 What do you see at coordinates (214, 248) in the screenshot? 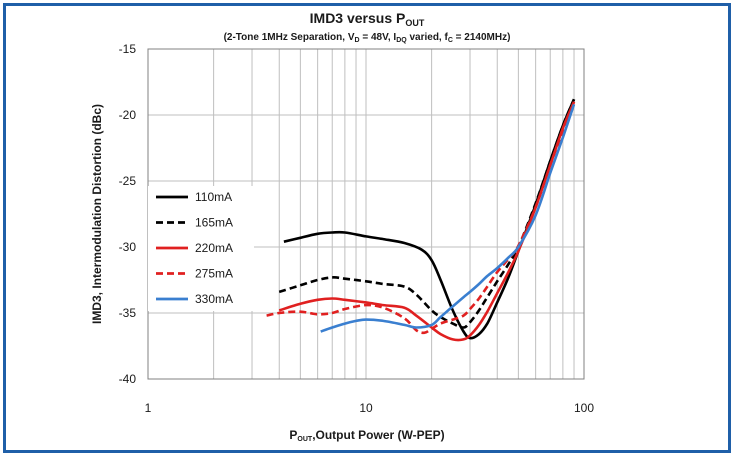
I see `legend-label: 220mA` at bounding box center [214, 248].